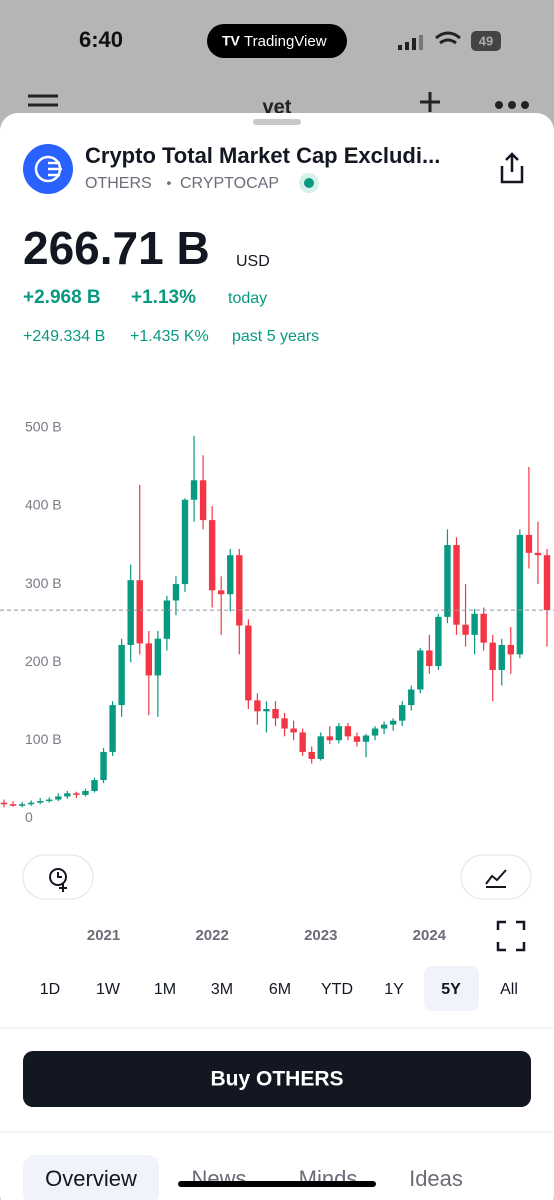  Describe the element at coordinates (430, 102) in the screenshot. I see `add-icon` at that location.